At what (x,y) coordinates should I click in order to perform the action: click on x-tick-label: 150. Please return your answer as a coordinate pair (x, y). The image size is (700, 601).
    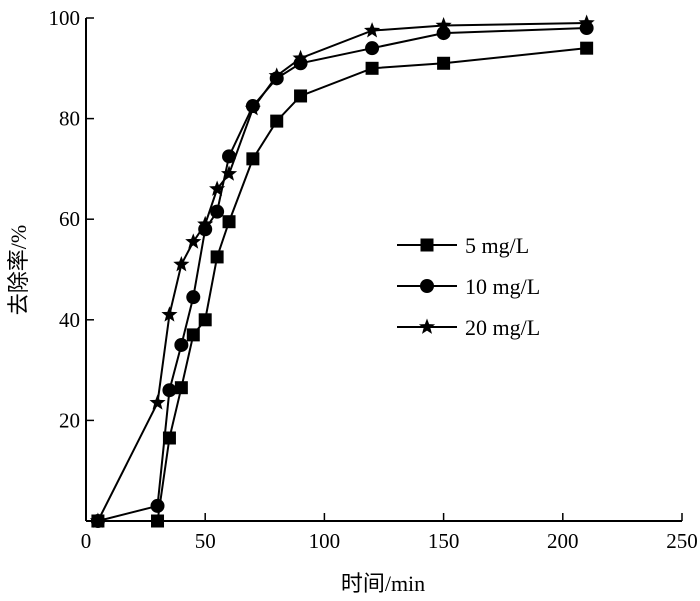
    Looking at the image, I should click on (444, 541).